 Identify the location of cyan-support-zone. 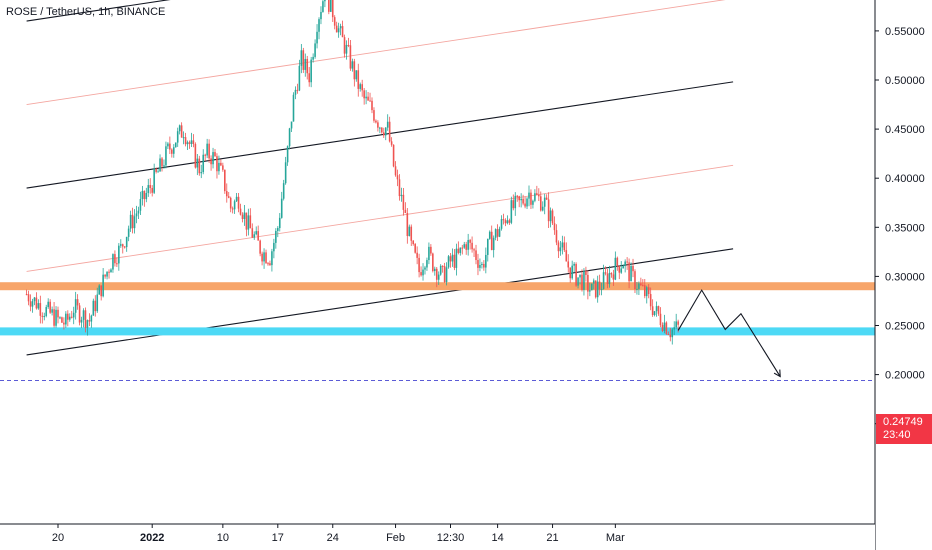
(437, 331).